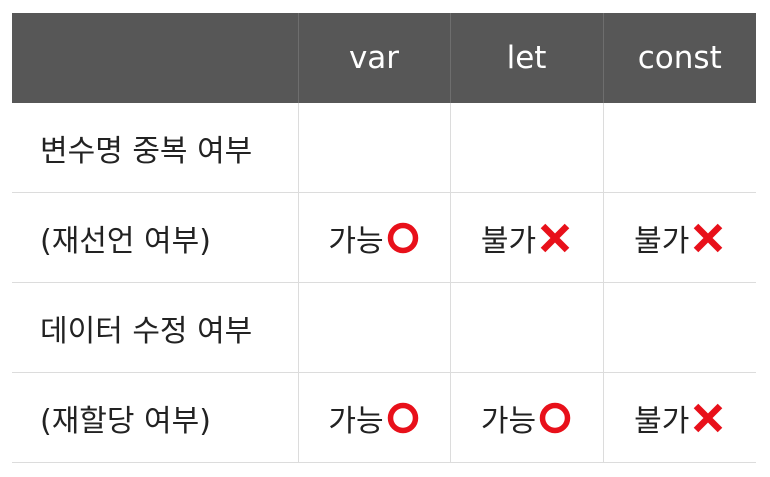 This screenshot has height=477, width=770. Describe the element at coordinates (373, 58) in the screenshot. I see `header-cell-var: var` at that location.